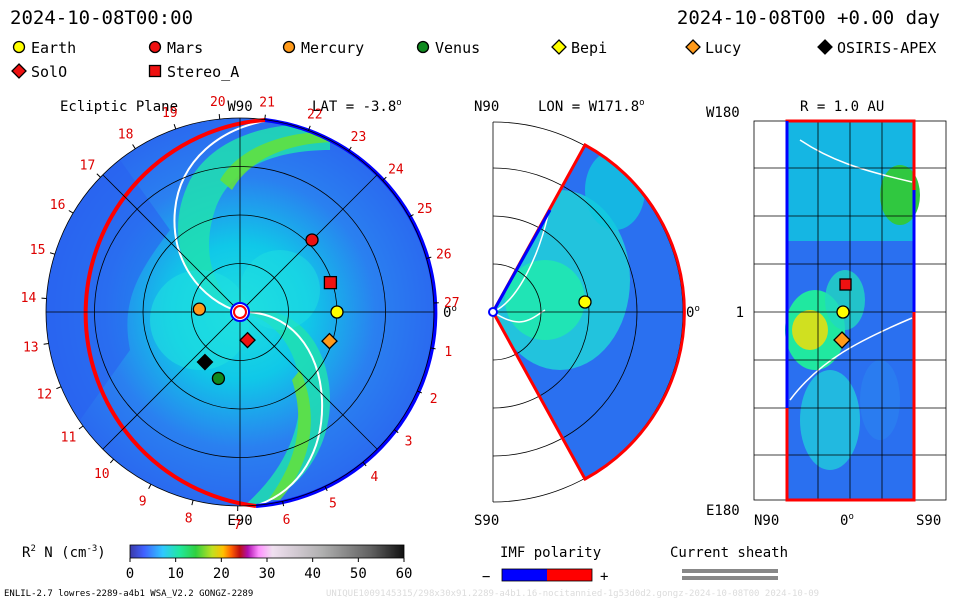  What do you see at coordinates (357, 106) in the screenshot?
I see `ecliptic-lat-label: LAT = -3.8o` at bounding box center [357, 106].